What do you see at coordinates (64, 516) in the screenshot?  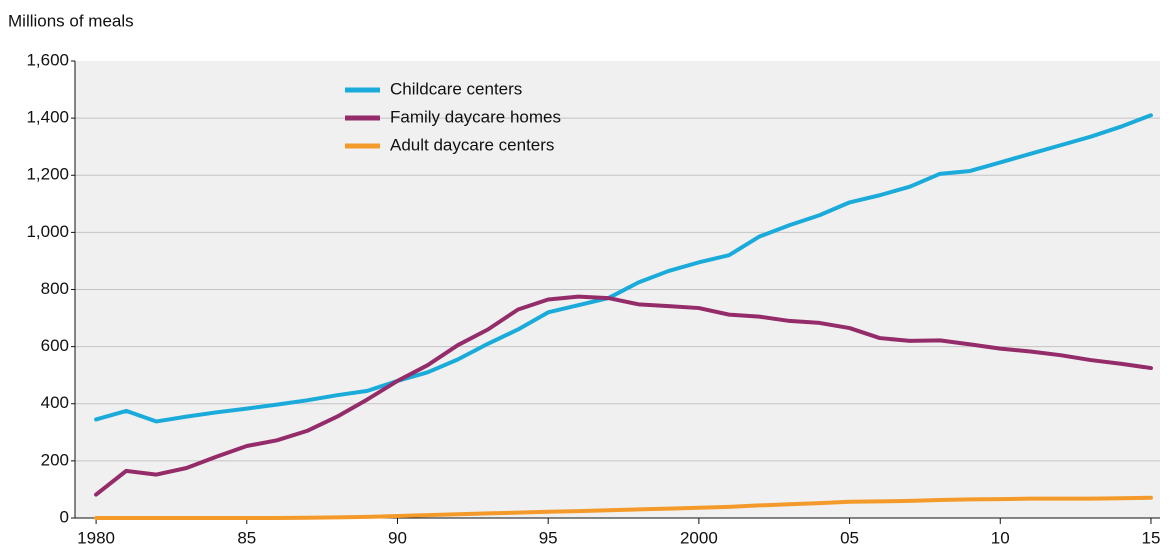 I see `y-tick-label: 0` at bounding box center [64, 516].